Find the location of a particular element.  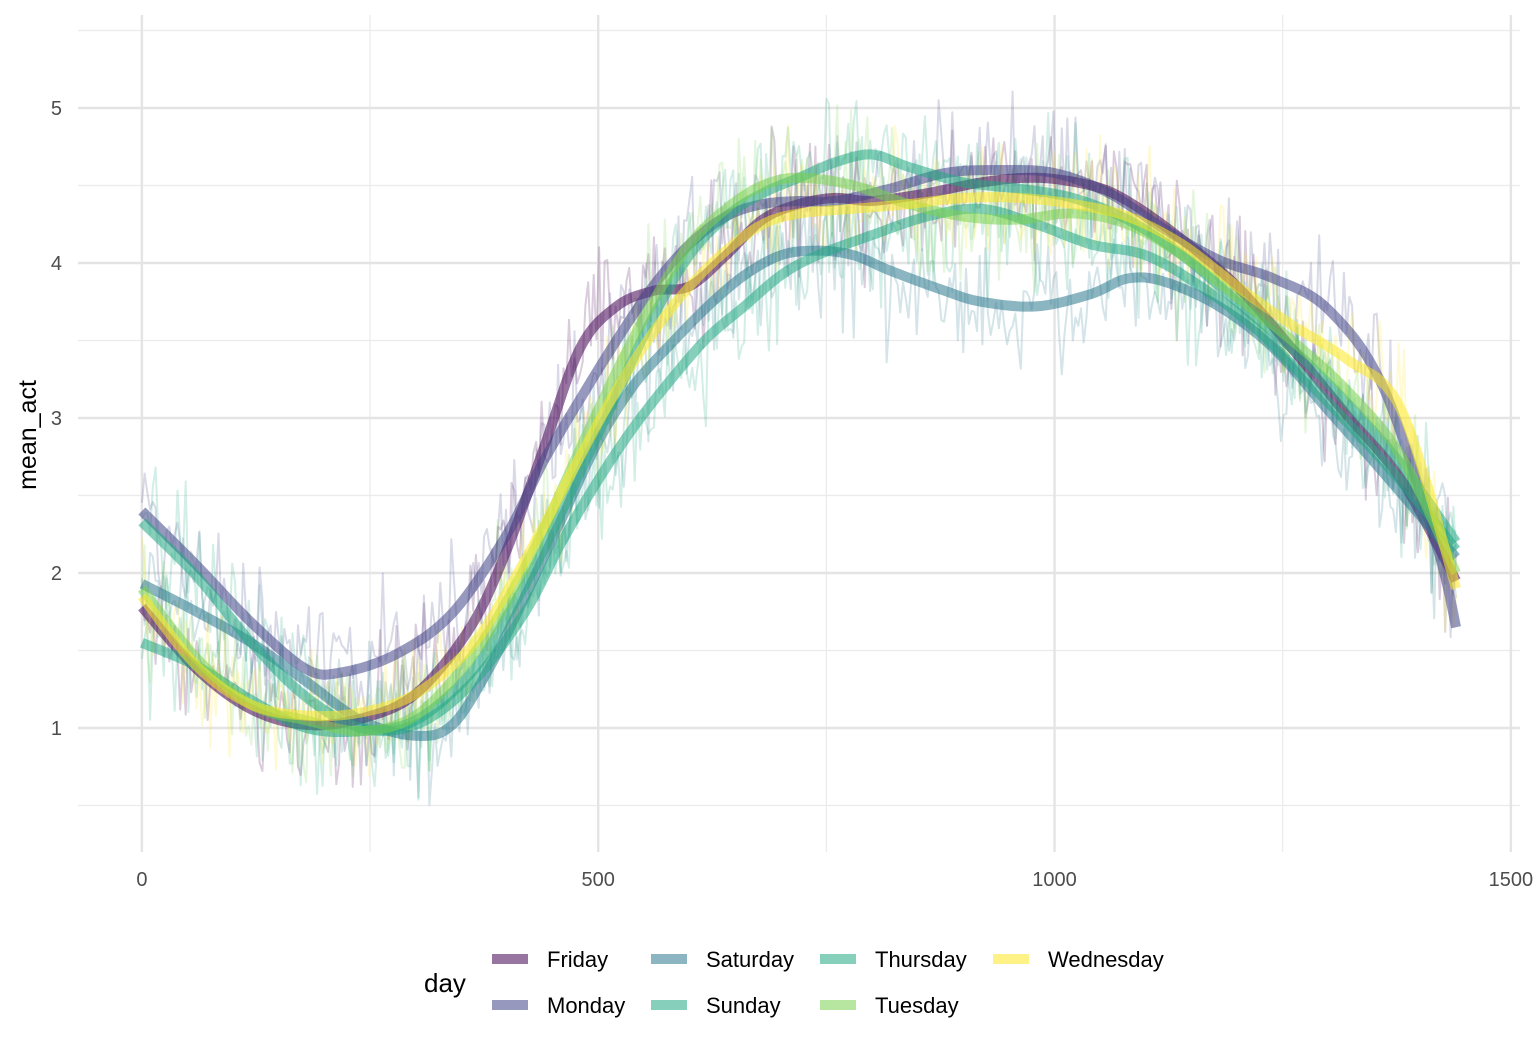

legend-label: Monday is located at coordinates (586, 1005).